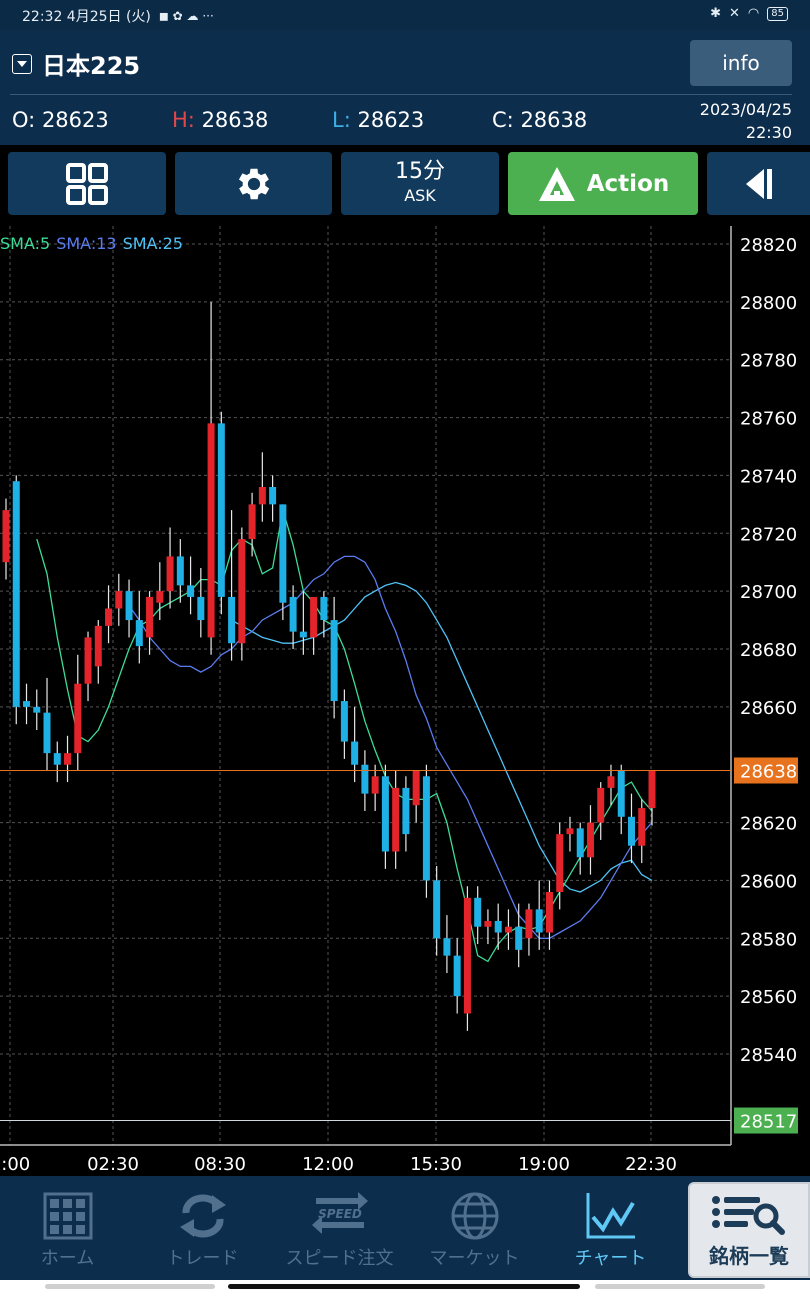 The width and height of the screenshot is (810, 1296). Describe the element at coordinates (67, 1258) in the screenshot. I see `nav-home-label: ホーム` at that location.